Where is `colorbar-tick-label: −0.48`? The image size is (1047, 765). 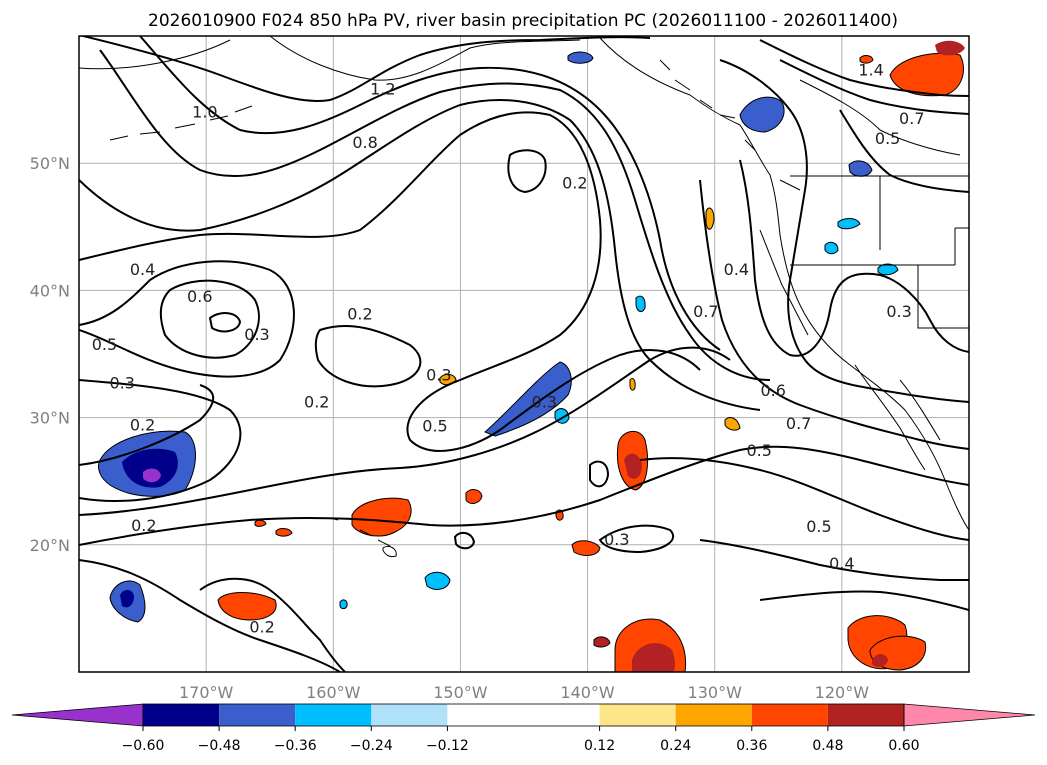 colorbar-tick-label: −0.48 is located at coordinates (219, 746).